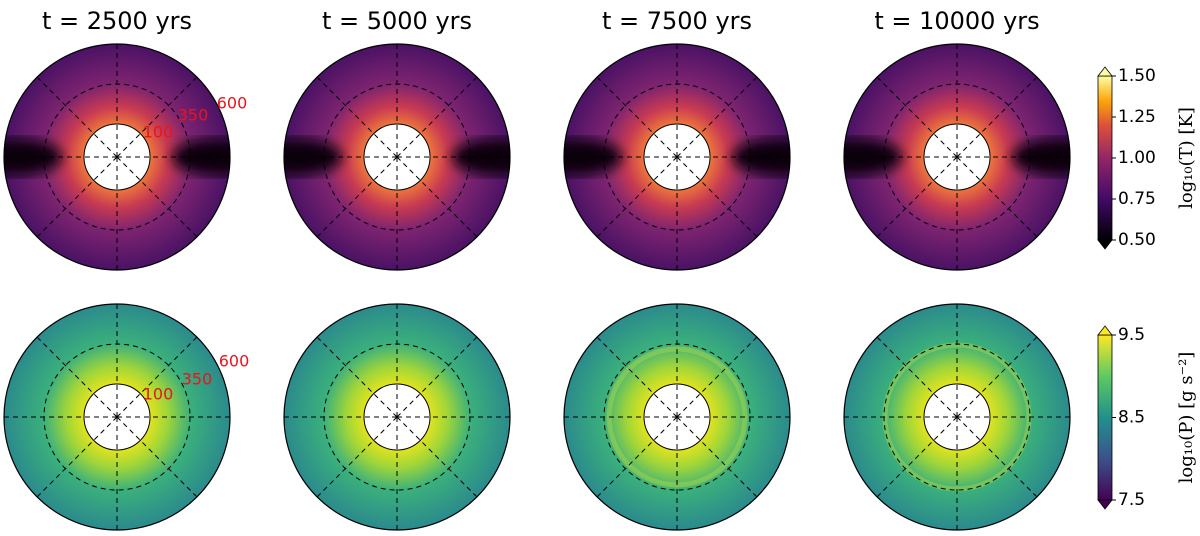 The height and width of the screenshot is (536, 1200). I want to click on colorbar-tick-label: 9.5, so click(1131, 335).